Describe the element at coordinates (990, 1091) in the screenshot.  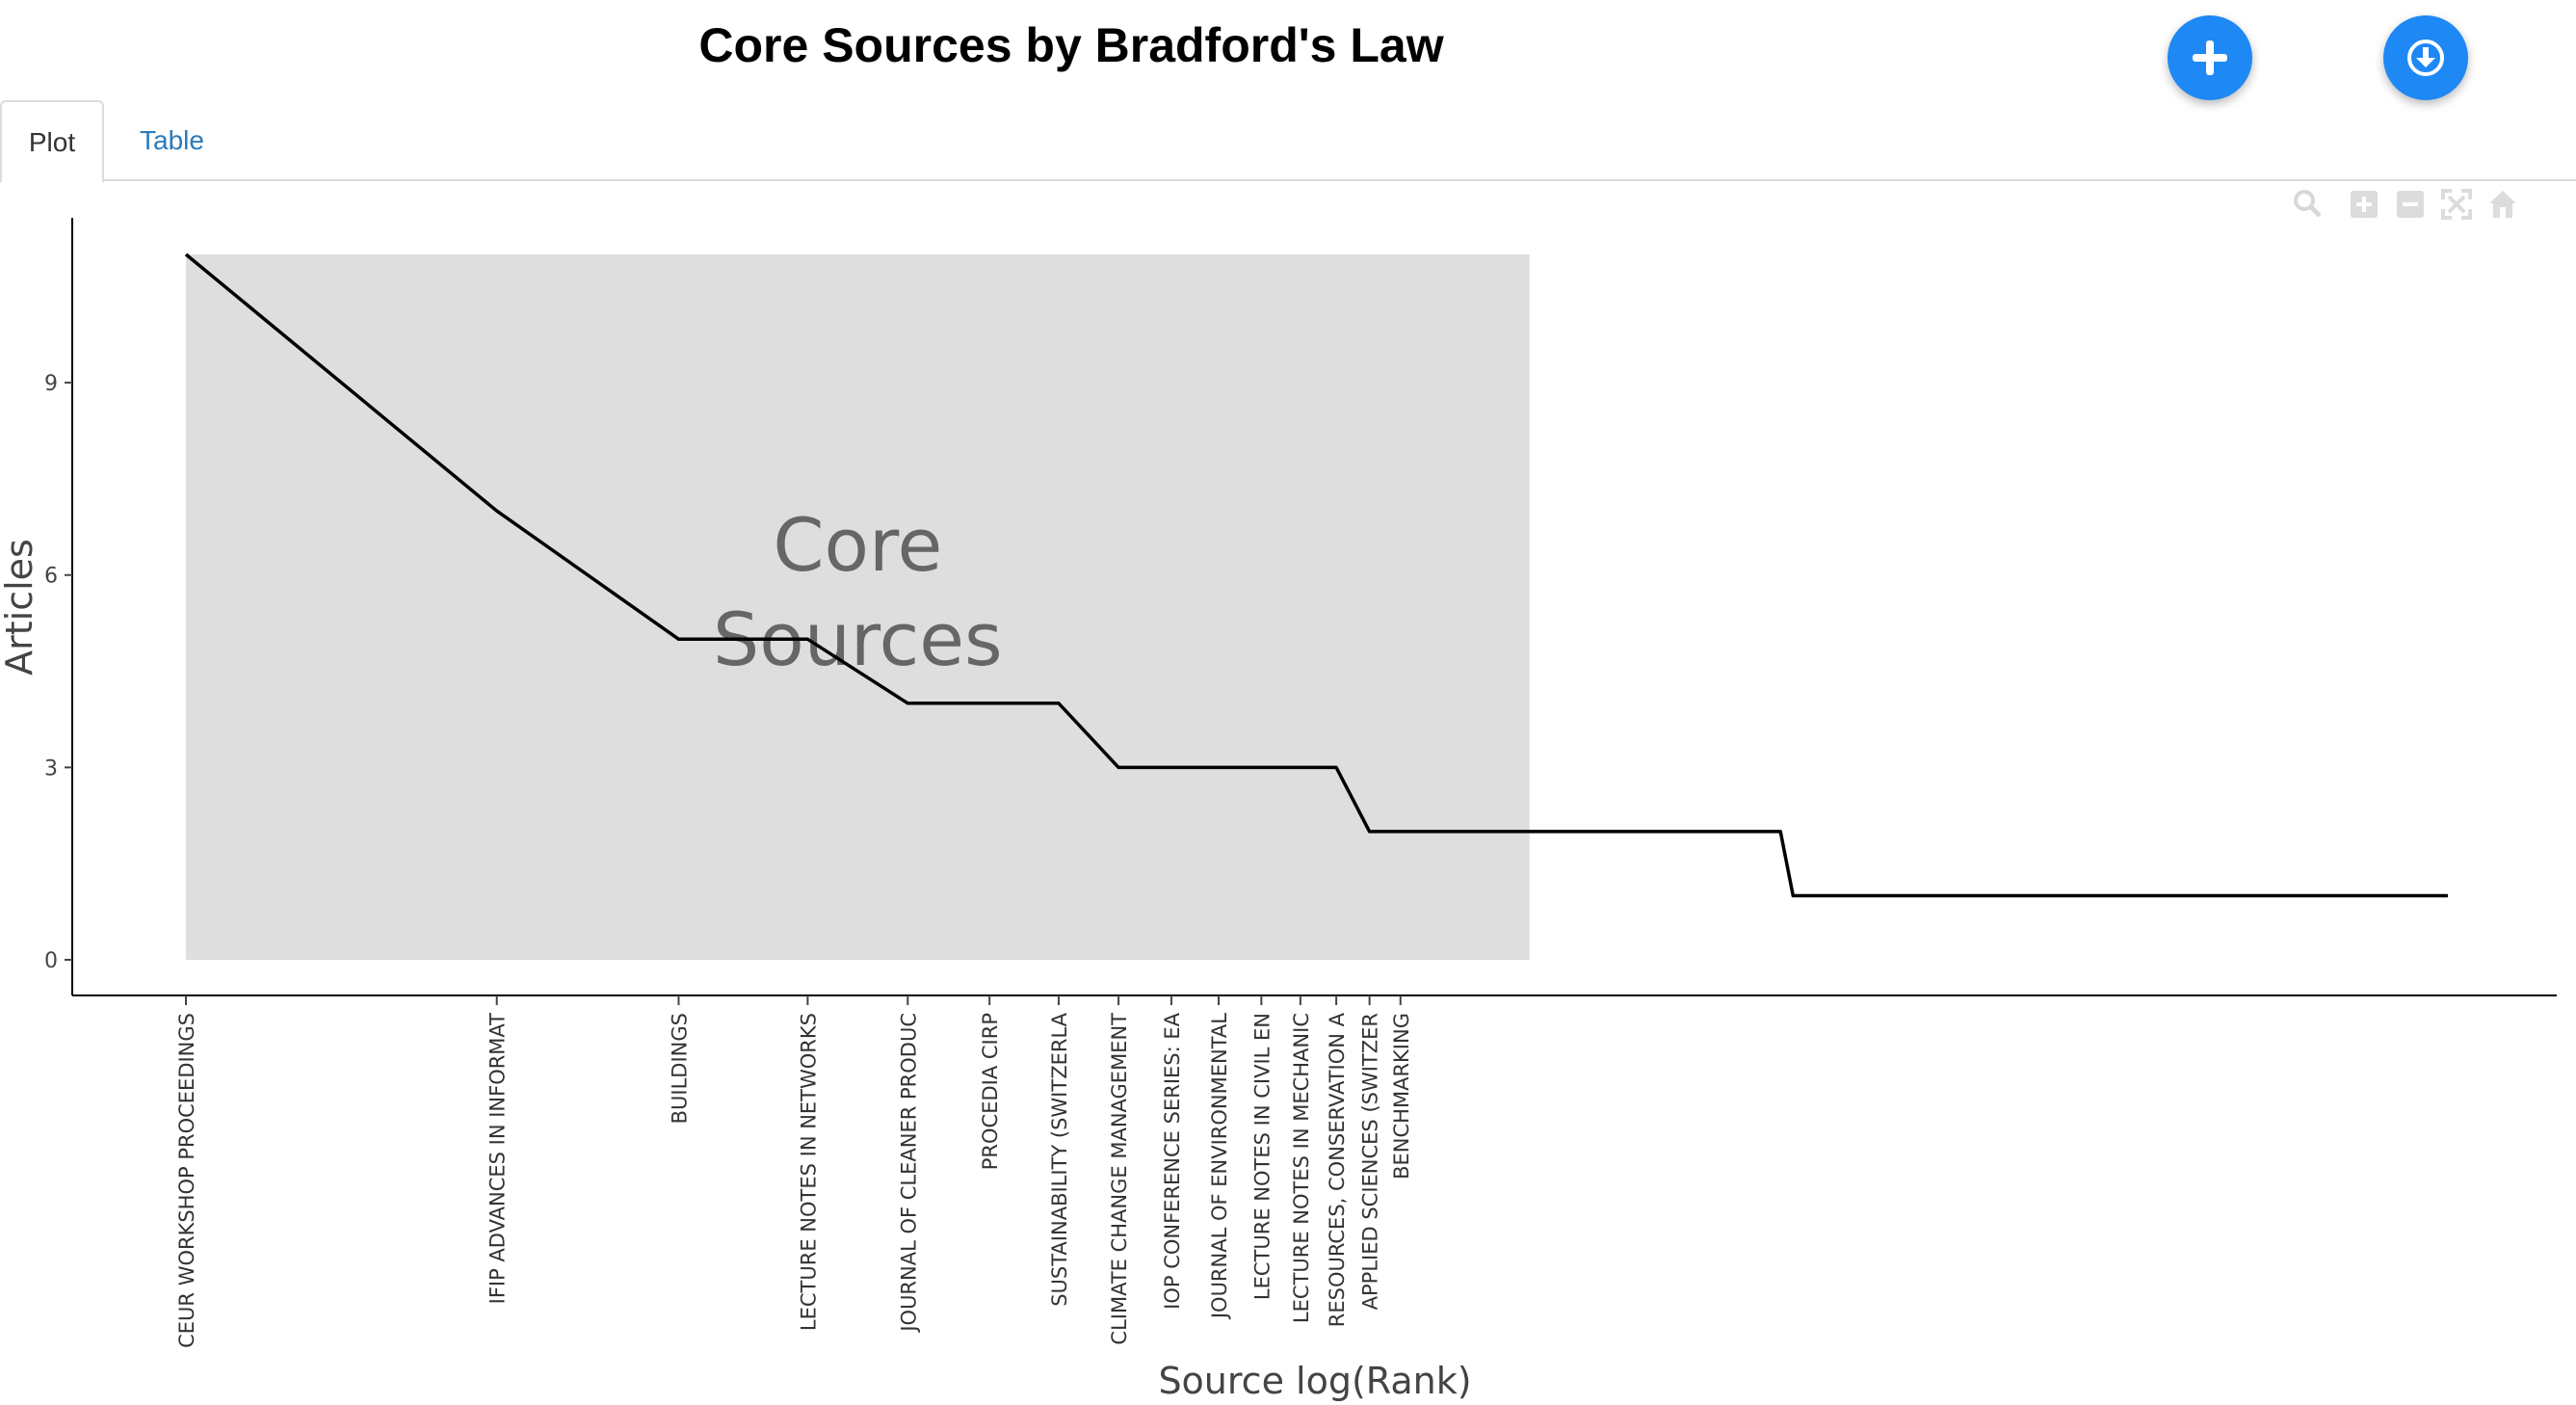
I see `x-tick-label: PROCEDIA CIRP` at that location.